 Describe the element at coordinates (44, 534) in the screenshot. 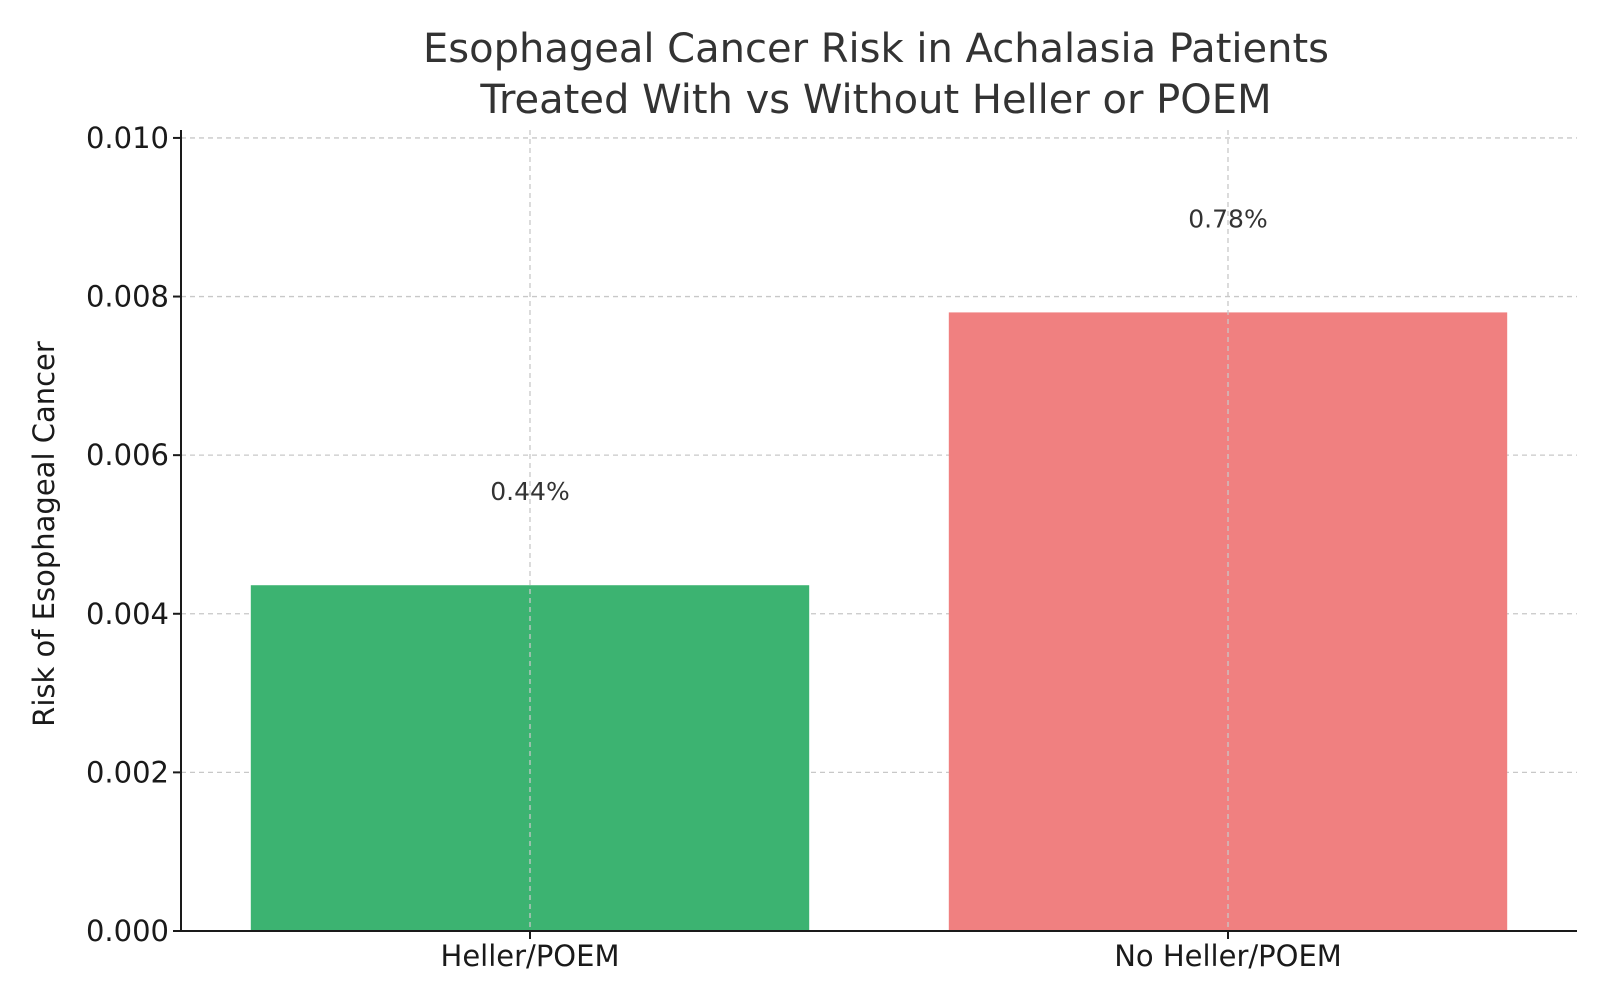

I see `y-axis-label: Risk of Esophageal Cancer` at that location.